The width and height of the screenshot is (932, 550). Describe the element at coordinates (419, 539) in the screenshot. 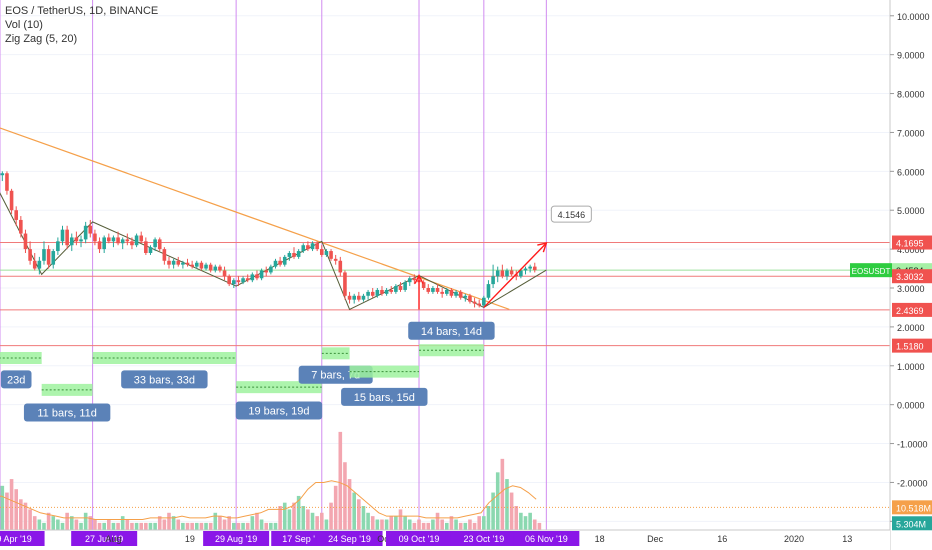

I see `time-label-highlight: 09 Oct '19` at that location.